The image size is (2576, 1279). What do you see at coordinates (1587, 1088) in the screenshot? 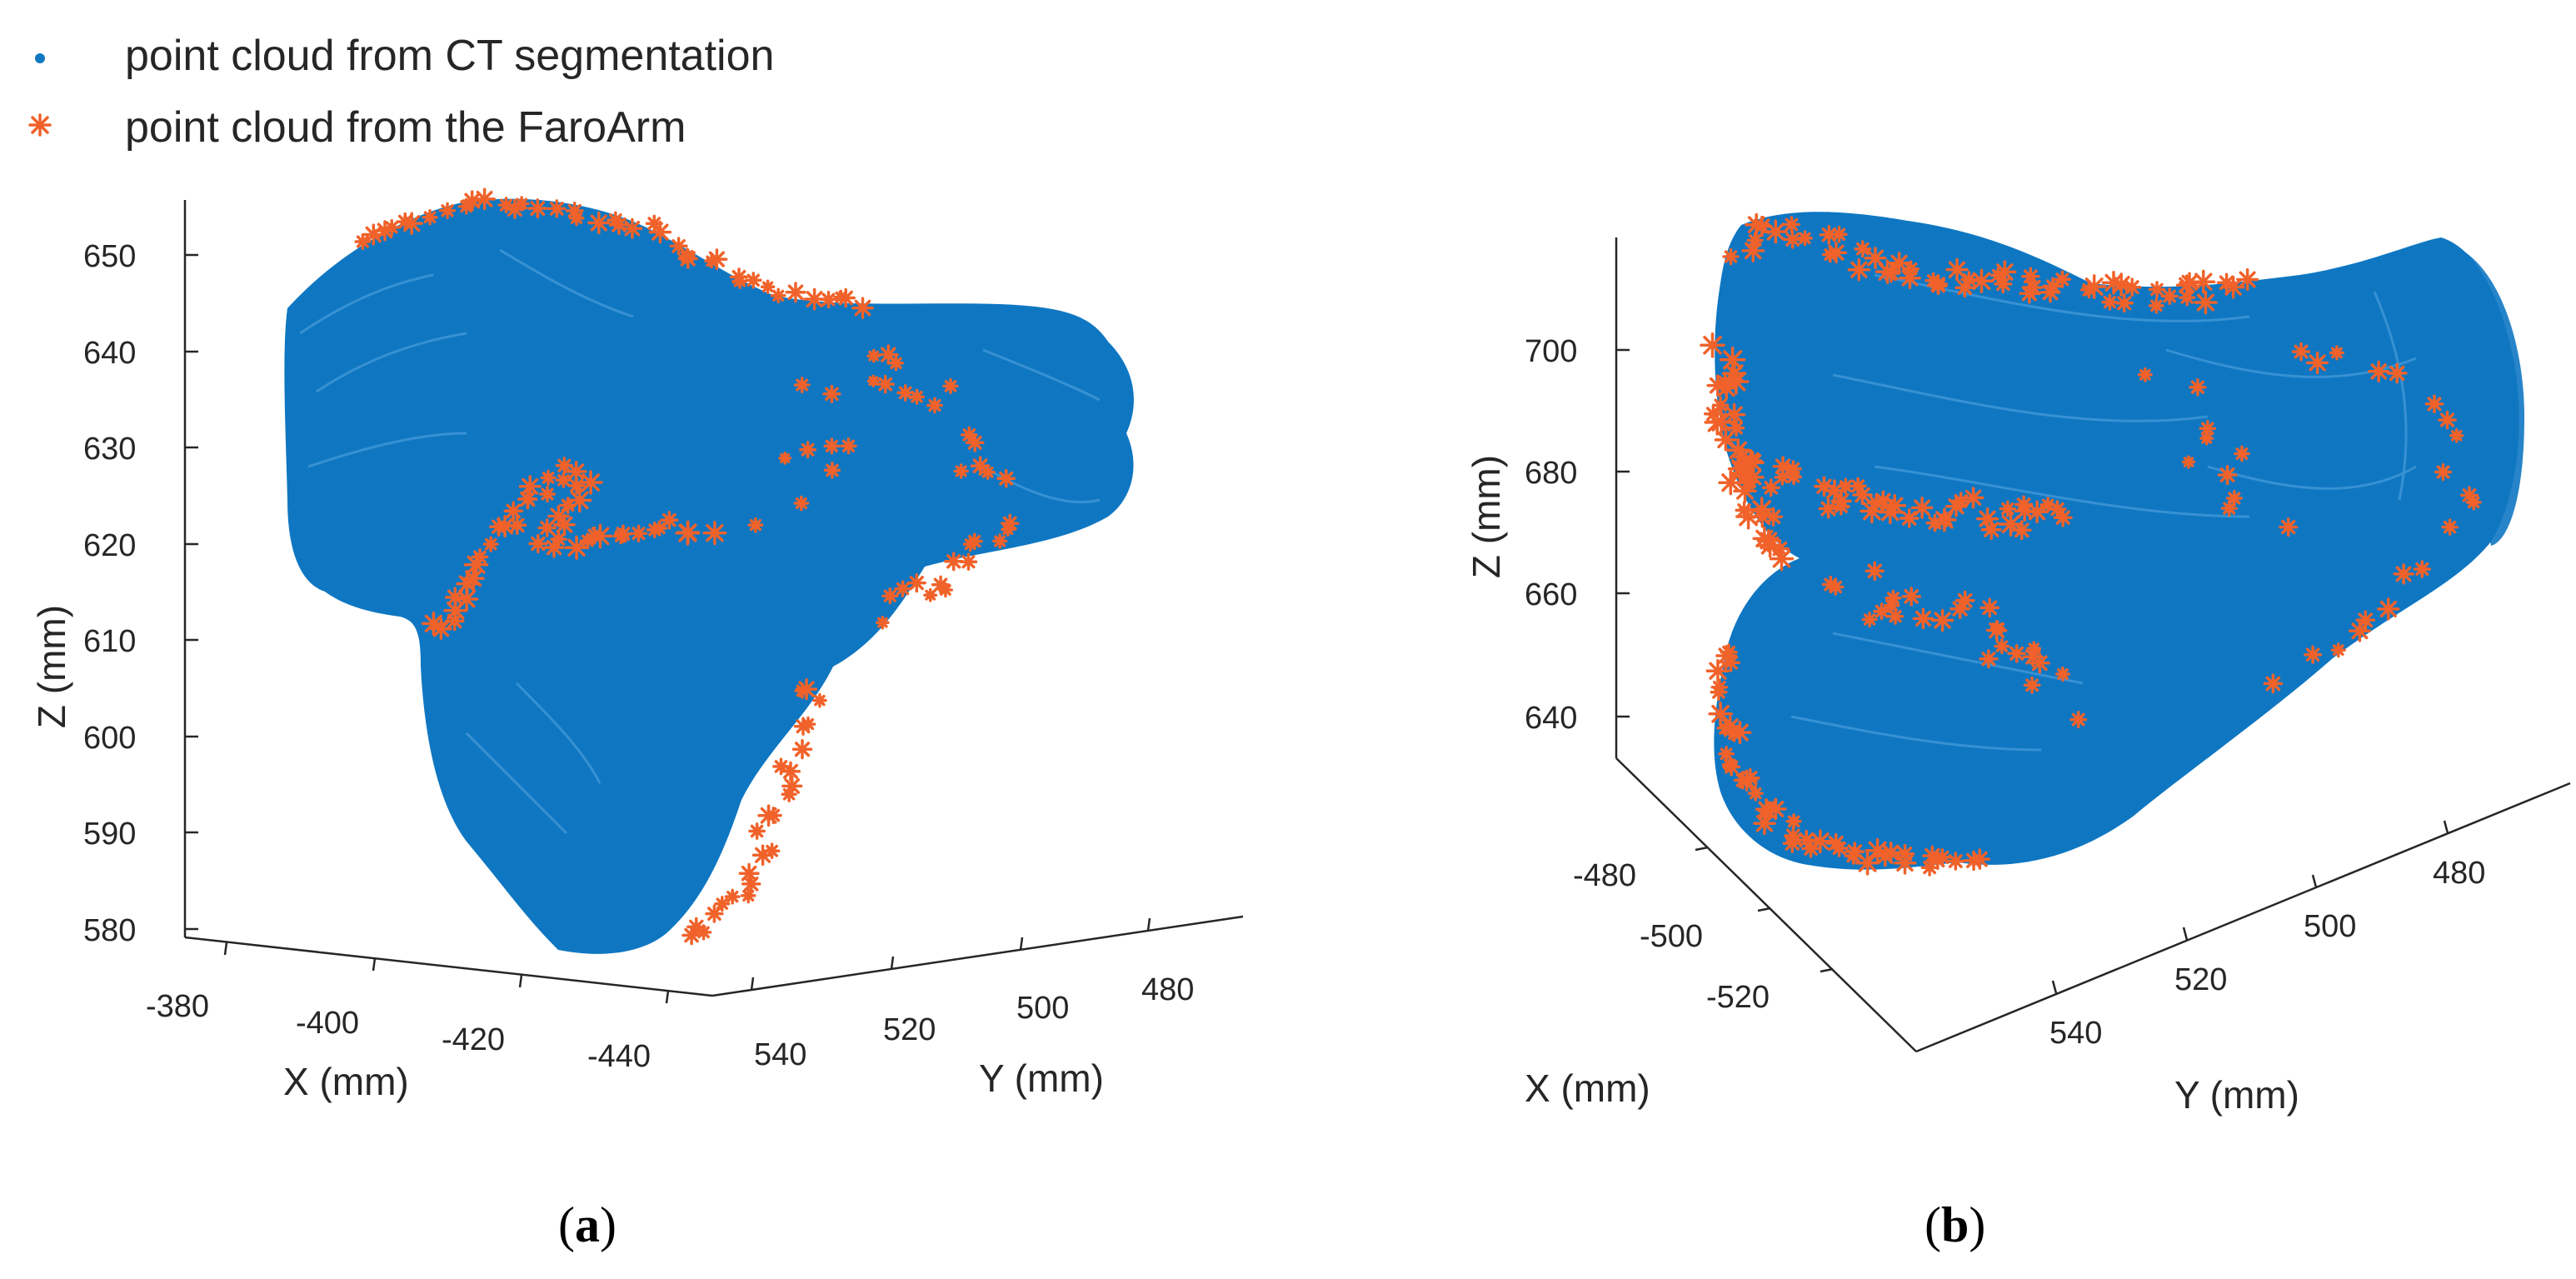
I see `panel-b-x-axis-title: X (mm)` at bounding box center [1587, 1088].